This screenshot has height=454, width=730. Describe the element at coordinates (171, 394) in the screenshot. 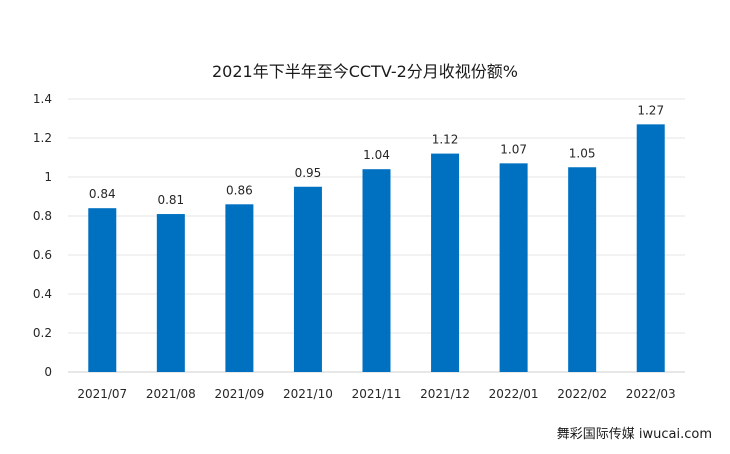

I see `x-tick-label: 2021/08` at that location.